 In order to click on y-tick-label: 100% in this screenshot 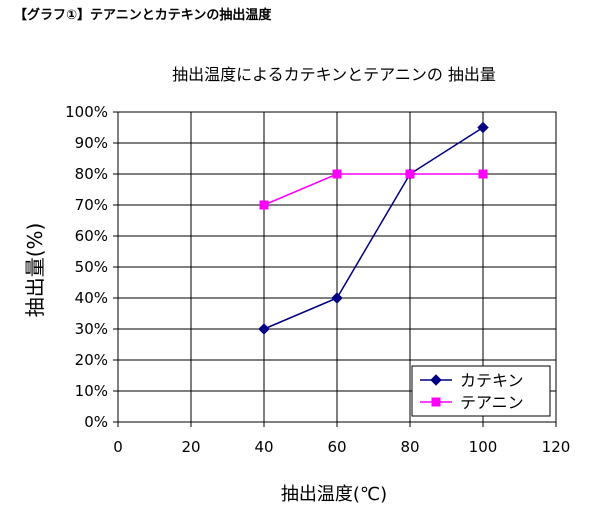, I will do `click(86, 112)`.